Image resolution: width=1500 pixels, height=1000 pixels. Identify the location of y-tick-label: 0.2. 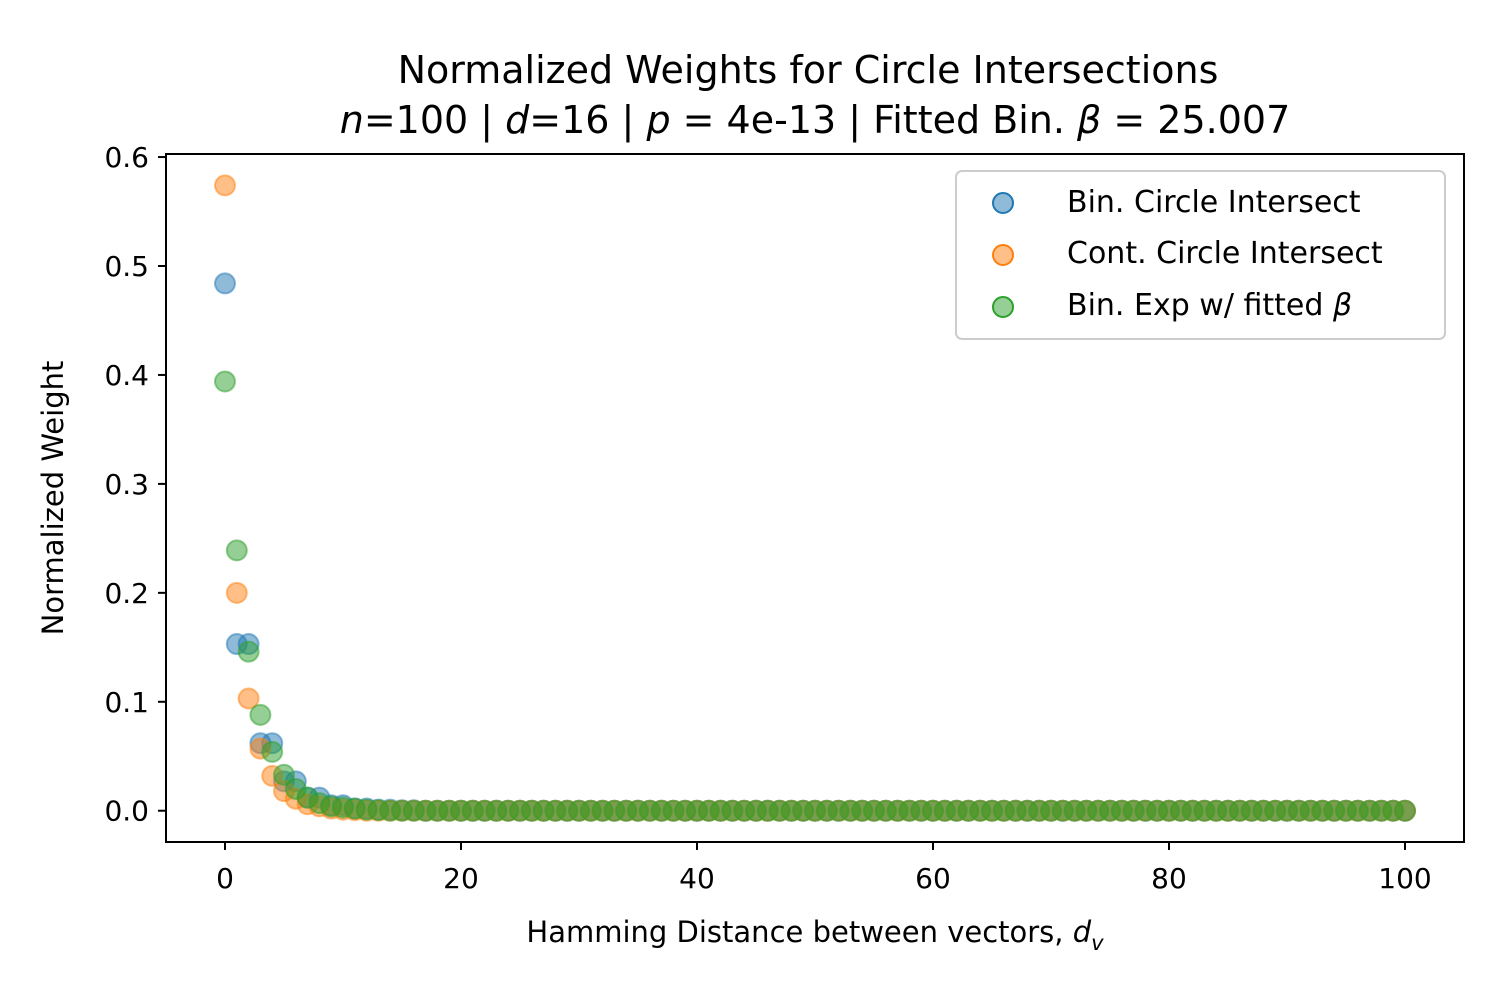
(126, 593).